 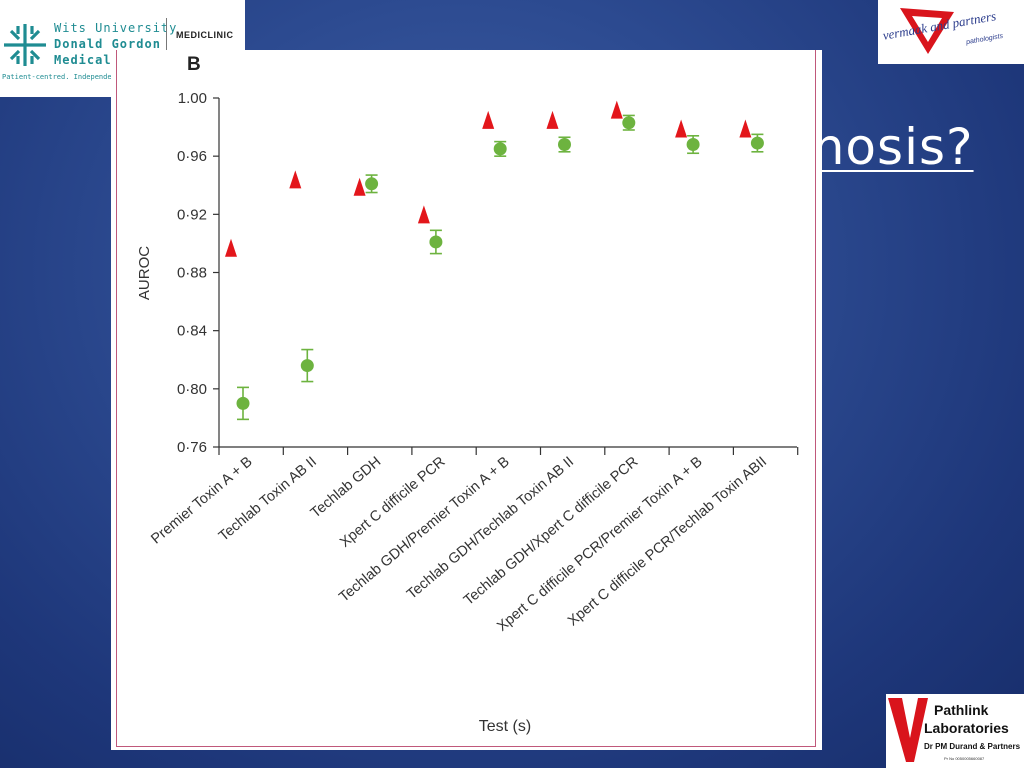 I want to click on wits-centre-name: Donald Gordon, so click(x=107, y=44).